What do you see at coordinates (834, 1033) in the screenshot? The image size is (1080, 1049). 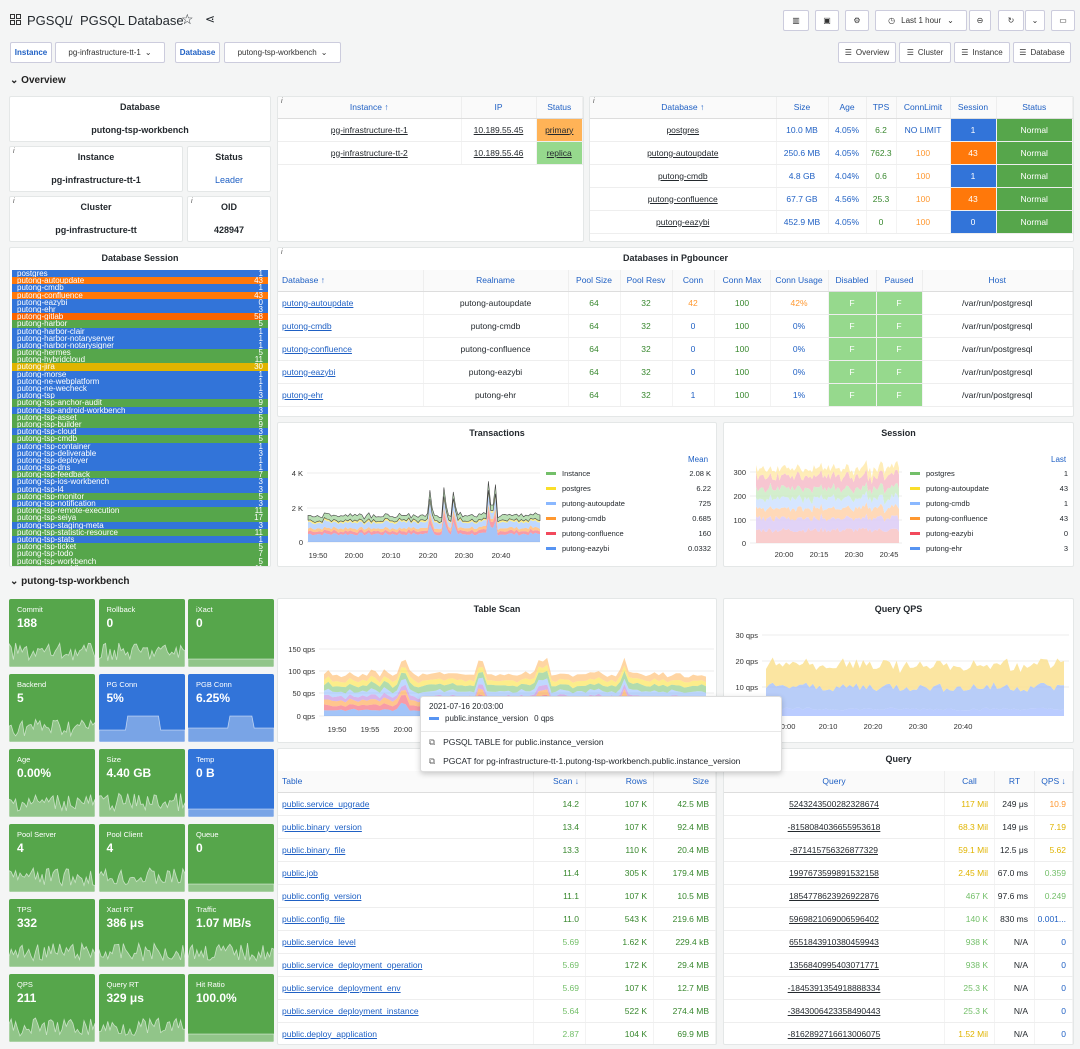 I see `query-link: -8162892716613006075` at bounding box center [834, 1033].